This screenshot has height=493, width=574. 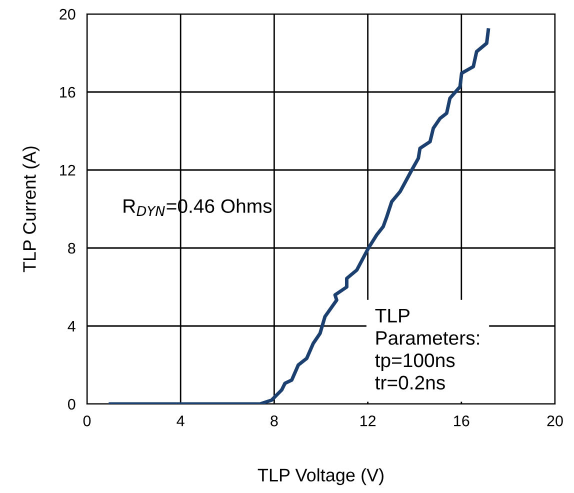 What do you see at coordinates (68, 170) in the screenshot?
I see `y-tick-label: 12` at bounding box center [68, 170].